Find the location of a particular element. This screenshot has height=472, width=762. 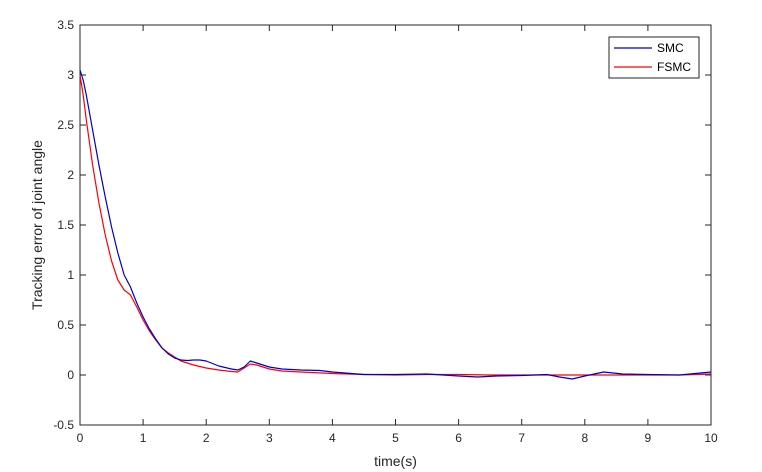

x-tick-label: 0 is located at coordinates (80, 438).